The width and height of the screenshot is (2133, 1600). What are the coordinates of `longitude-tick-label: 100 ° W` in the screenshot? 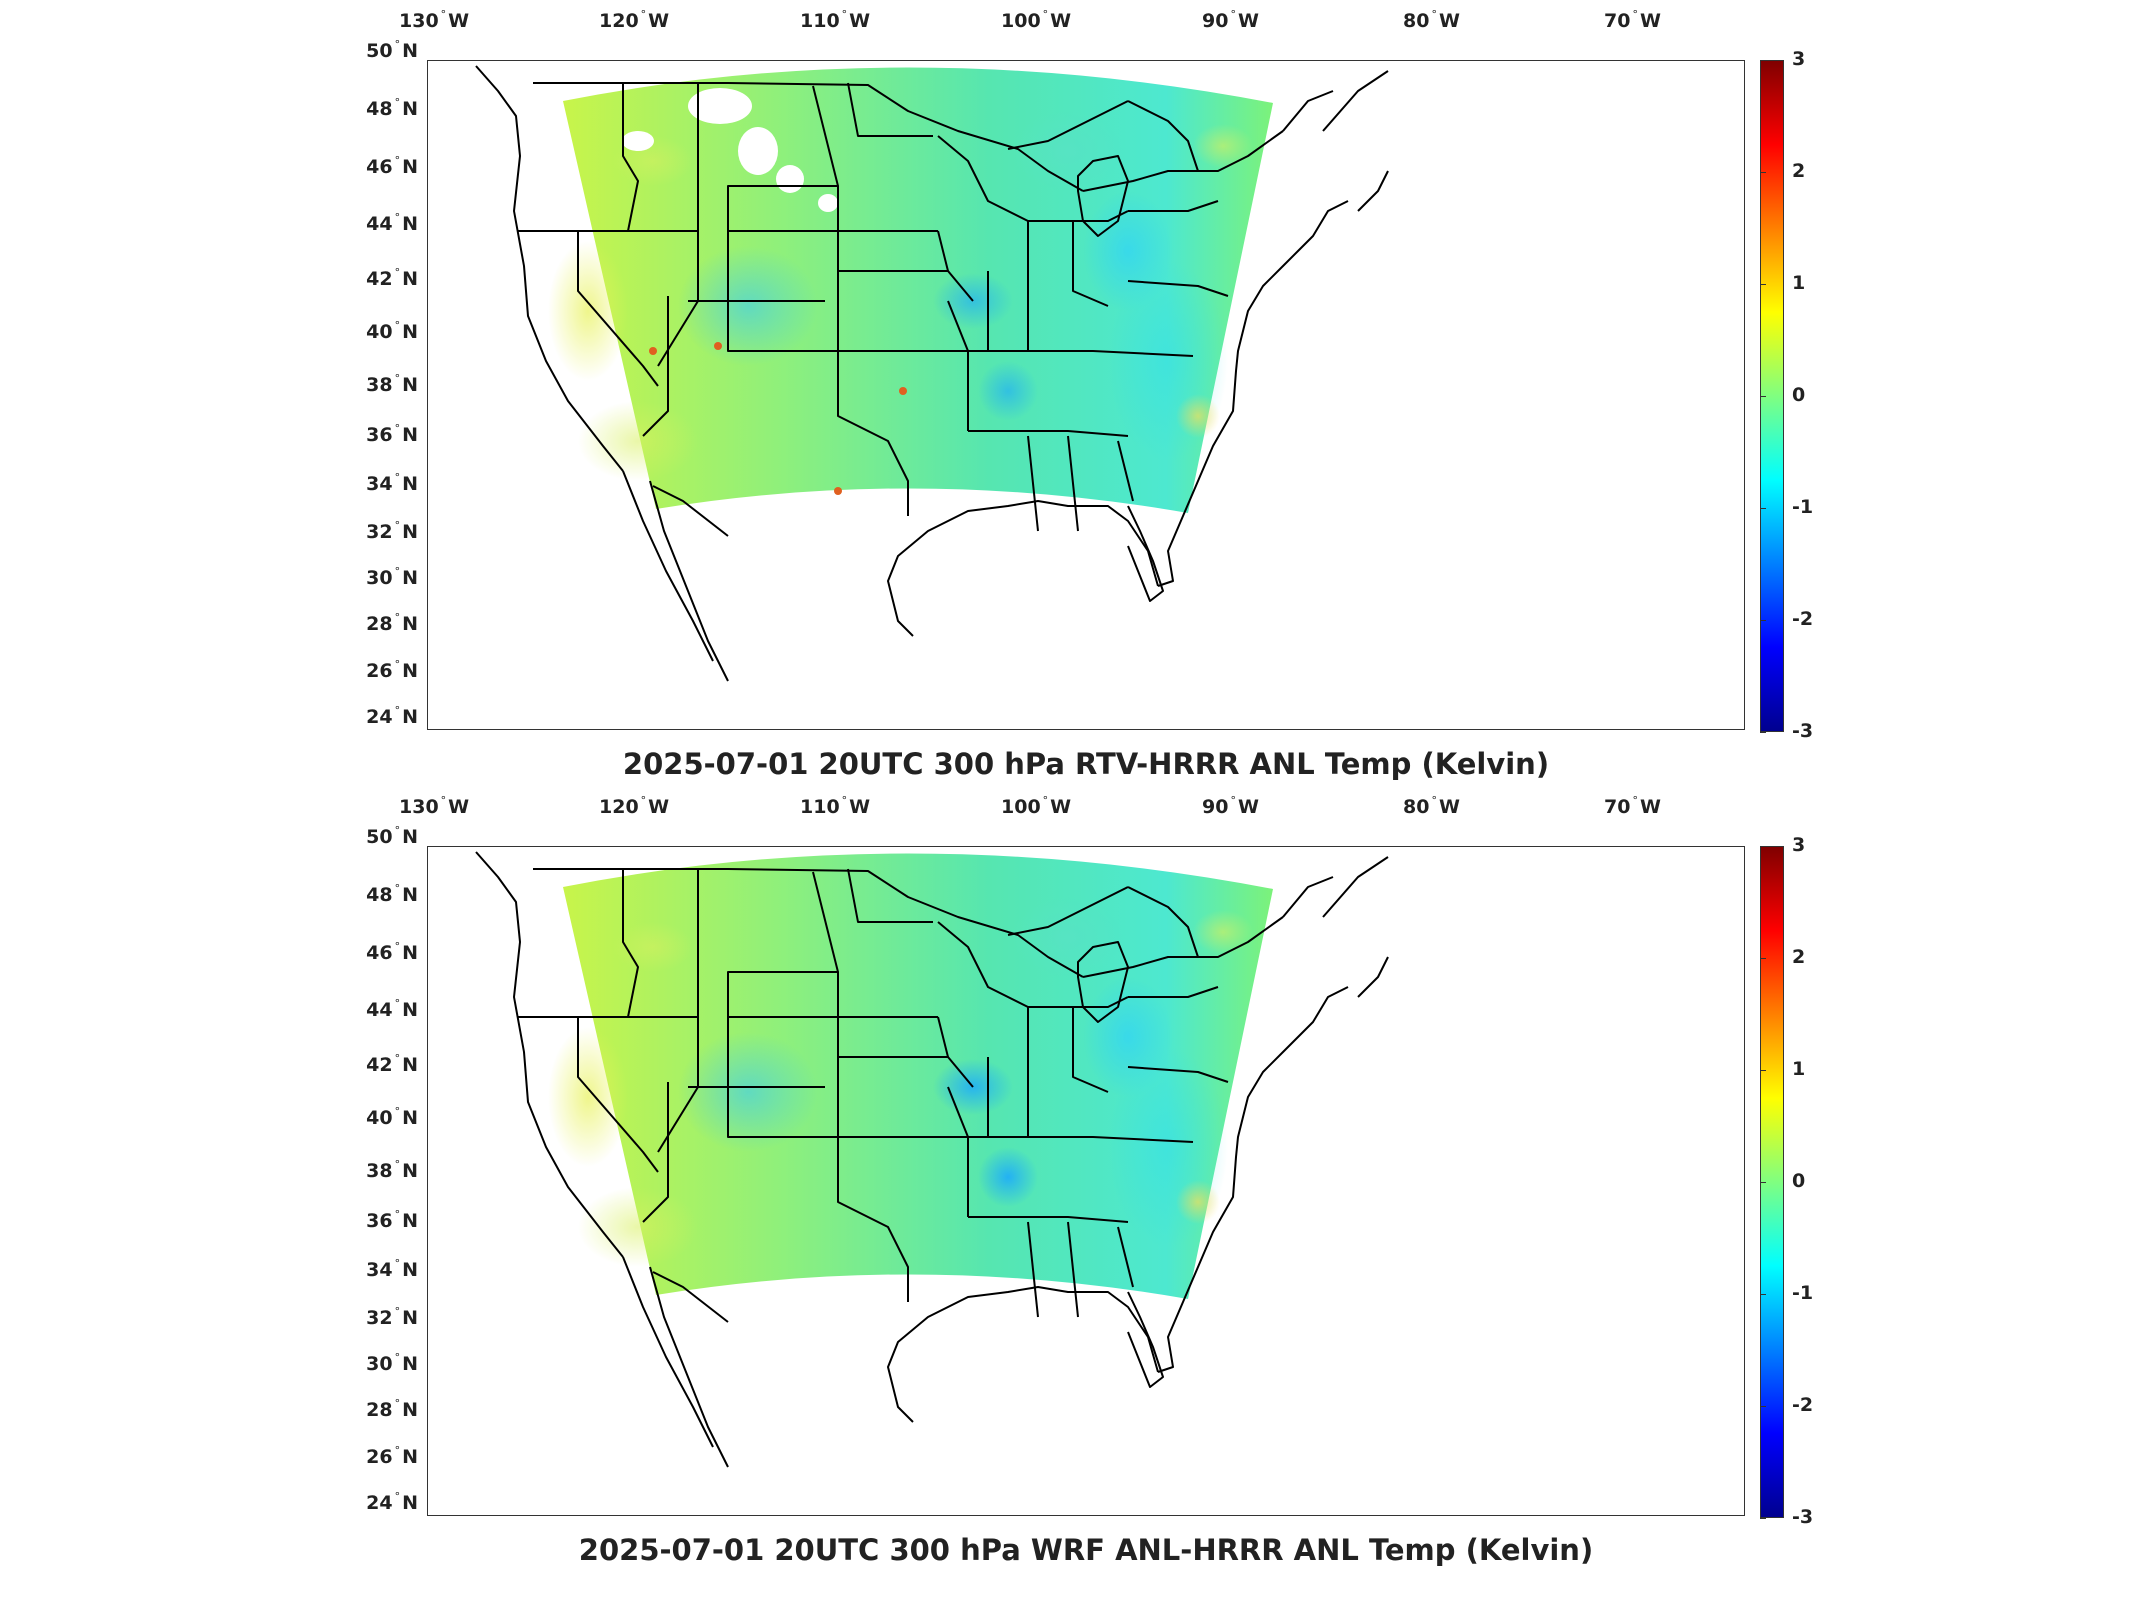 It's located at (1036, 806).